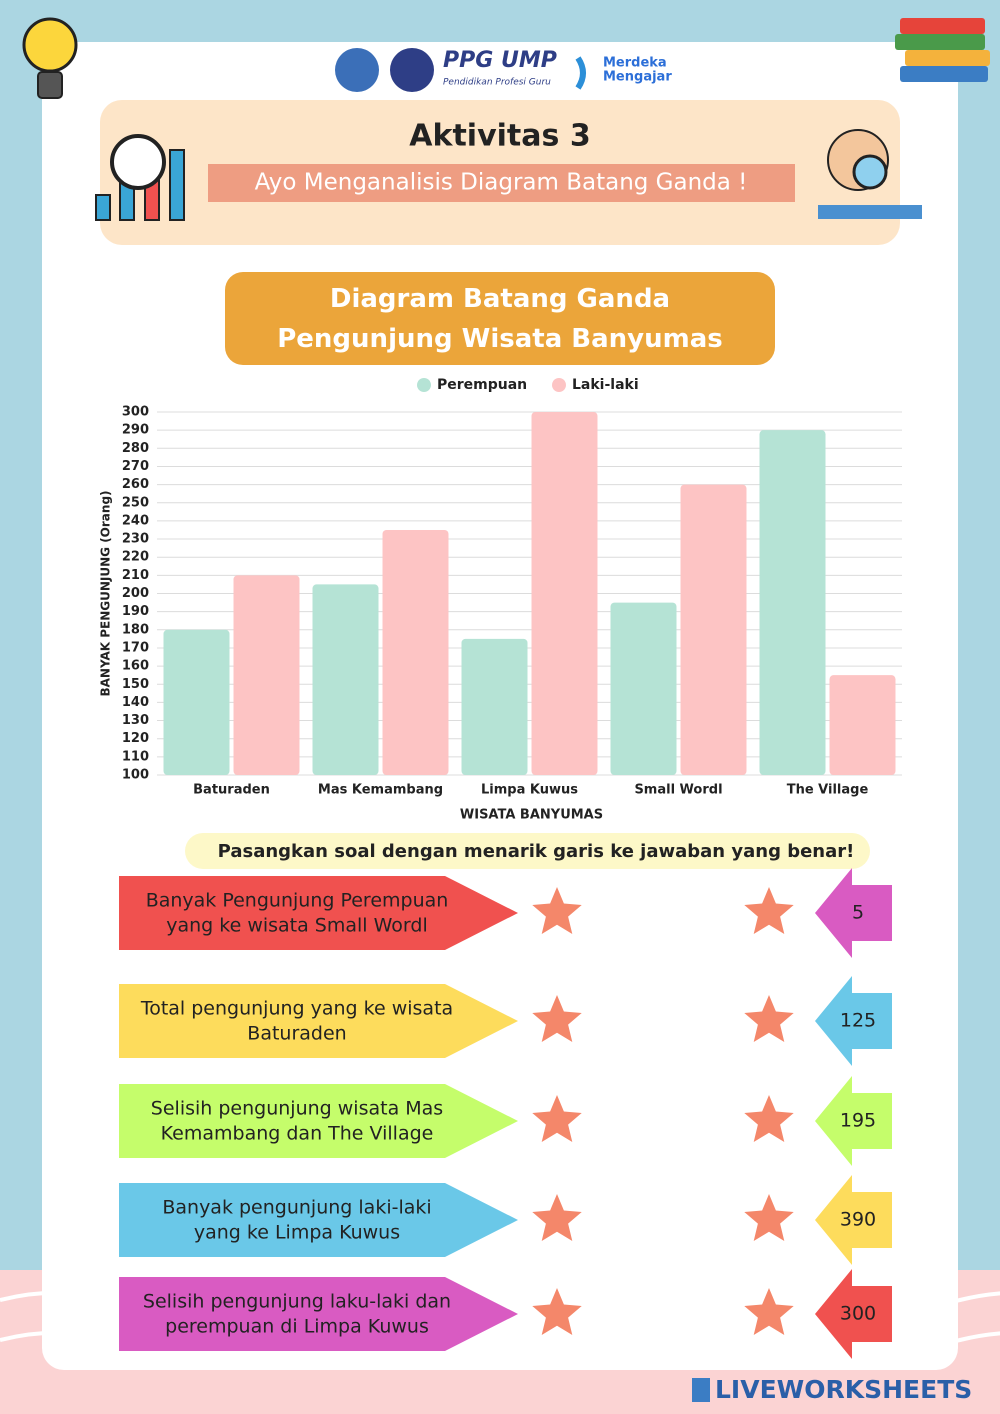  Describe the element at coordinates (701, 1390) in the screenshot. I see `brand-icon` at that location.